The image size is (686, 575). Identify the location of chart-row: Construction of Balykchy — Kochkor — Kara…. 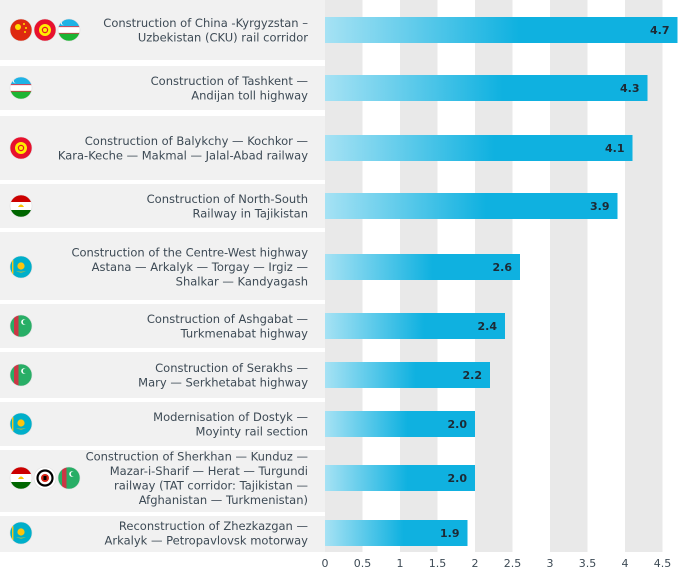
(321, 148).